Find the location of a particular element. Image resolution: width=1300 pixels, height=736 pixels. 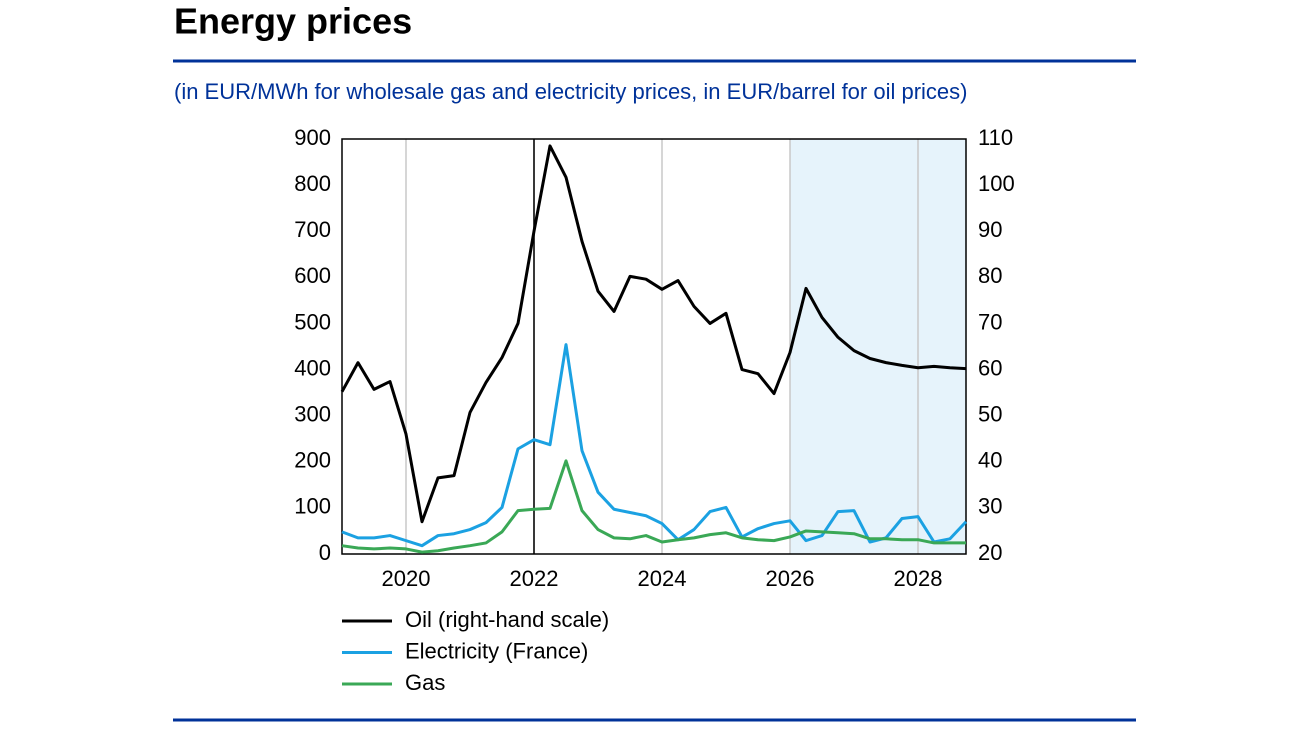

y2-tick-label: 80 is located at coordinates (990, 275).